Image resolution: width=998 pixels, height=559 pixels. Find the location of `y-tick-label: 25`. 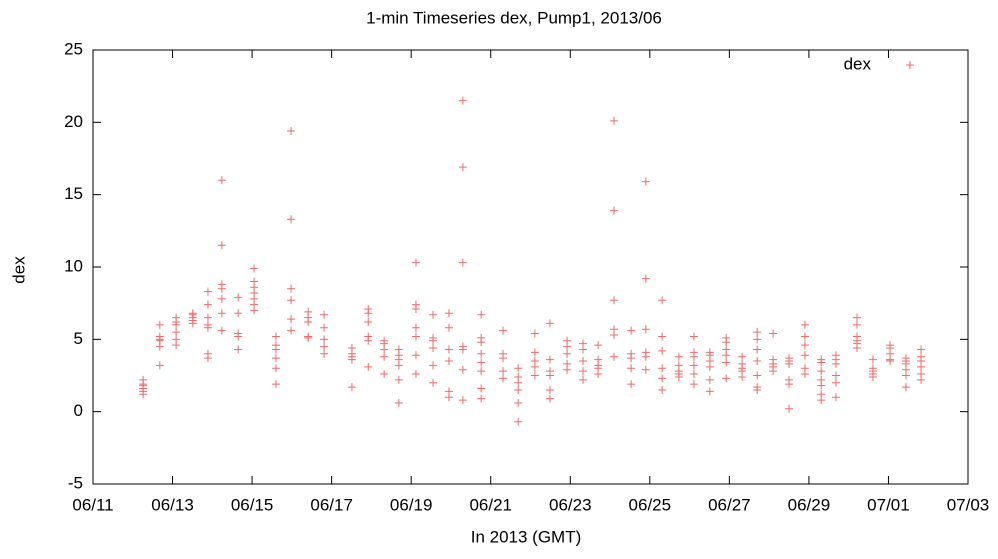

y-tick-label: 25 is located at coordinates (73, 48).